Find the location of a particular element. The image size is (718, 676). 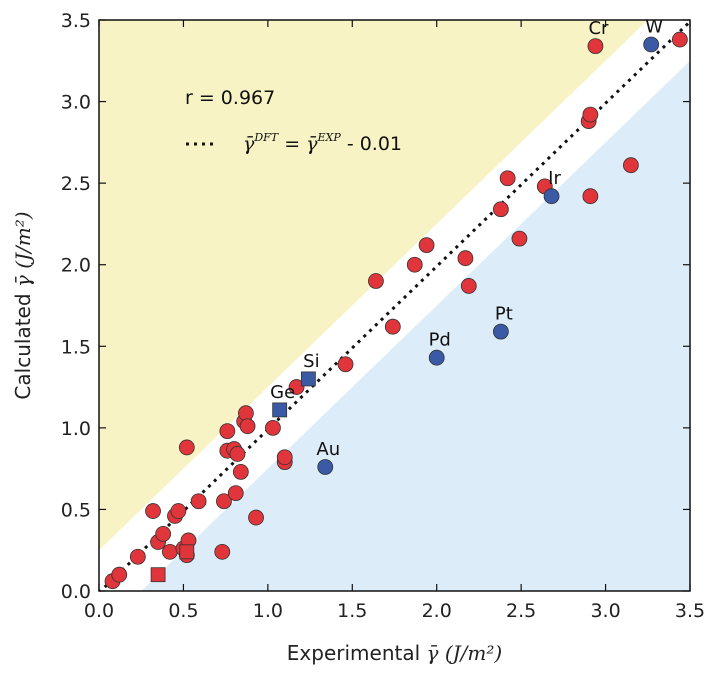

y-axis-title: Calculated γ̄ (J/m²) is located at coordinates (23, 305).